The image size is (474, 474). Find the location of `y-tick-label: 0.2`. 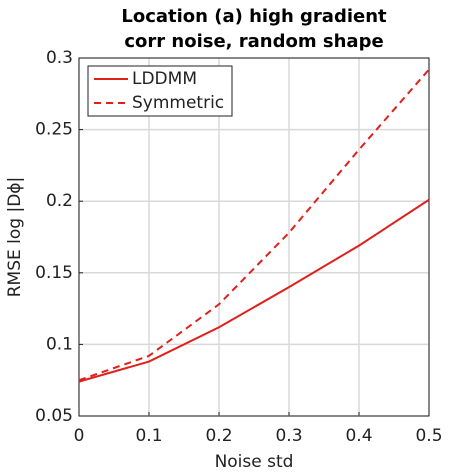

y-tick-label: 0.2 is located at coordinates (59, 201).